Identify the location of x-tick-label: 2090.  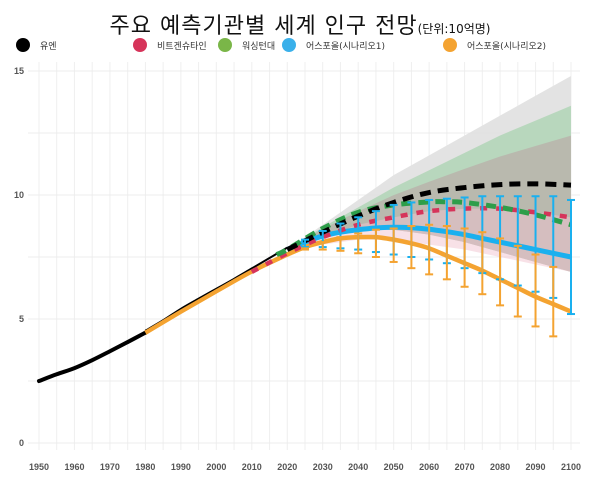
(536, 467).